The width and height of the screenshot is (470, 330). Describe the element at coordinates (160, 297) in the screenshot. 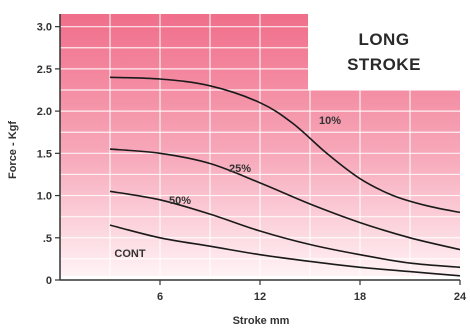

I see `x-tick-label: 6` at that location.